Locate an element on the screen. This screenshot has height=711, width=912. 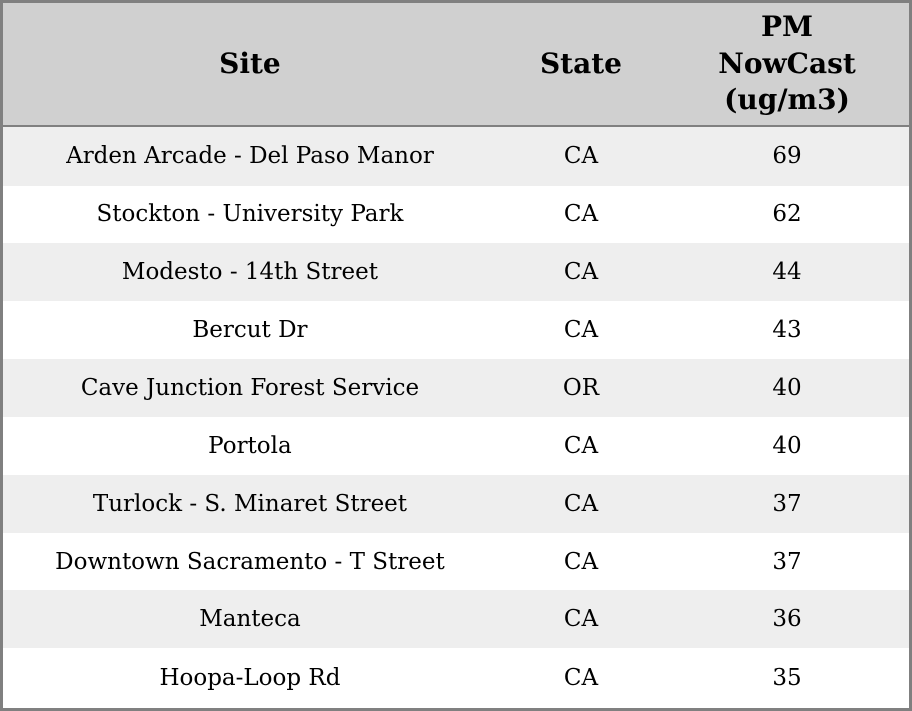
column-header-state: State is located at coordinates (581, 64).